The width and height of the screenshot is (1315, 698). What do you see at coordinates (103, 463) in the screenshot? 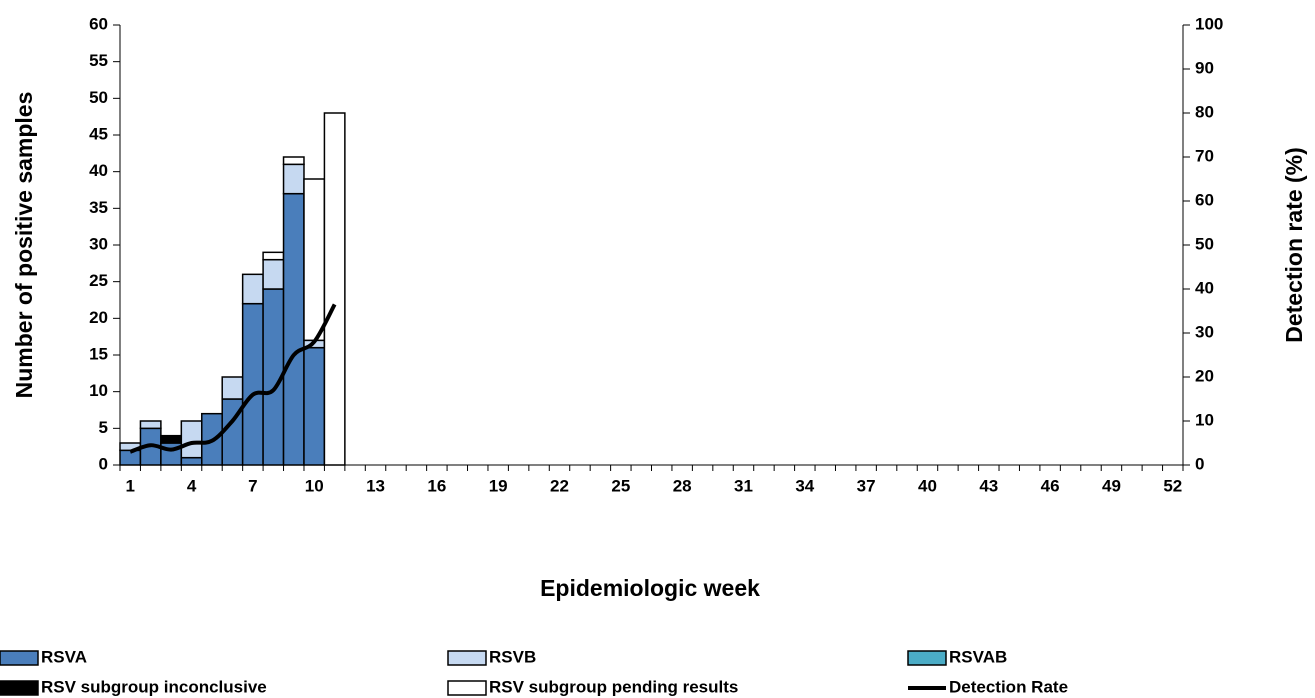
I see `y-tick-label: 0` at bounding box center [103, 463].